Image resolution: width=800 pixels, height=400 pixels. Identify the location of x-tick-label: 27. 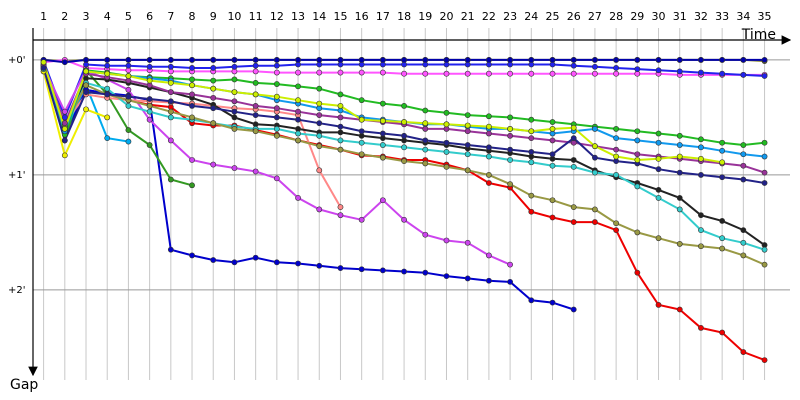
(595, 16).